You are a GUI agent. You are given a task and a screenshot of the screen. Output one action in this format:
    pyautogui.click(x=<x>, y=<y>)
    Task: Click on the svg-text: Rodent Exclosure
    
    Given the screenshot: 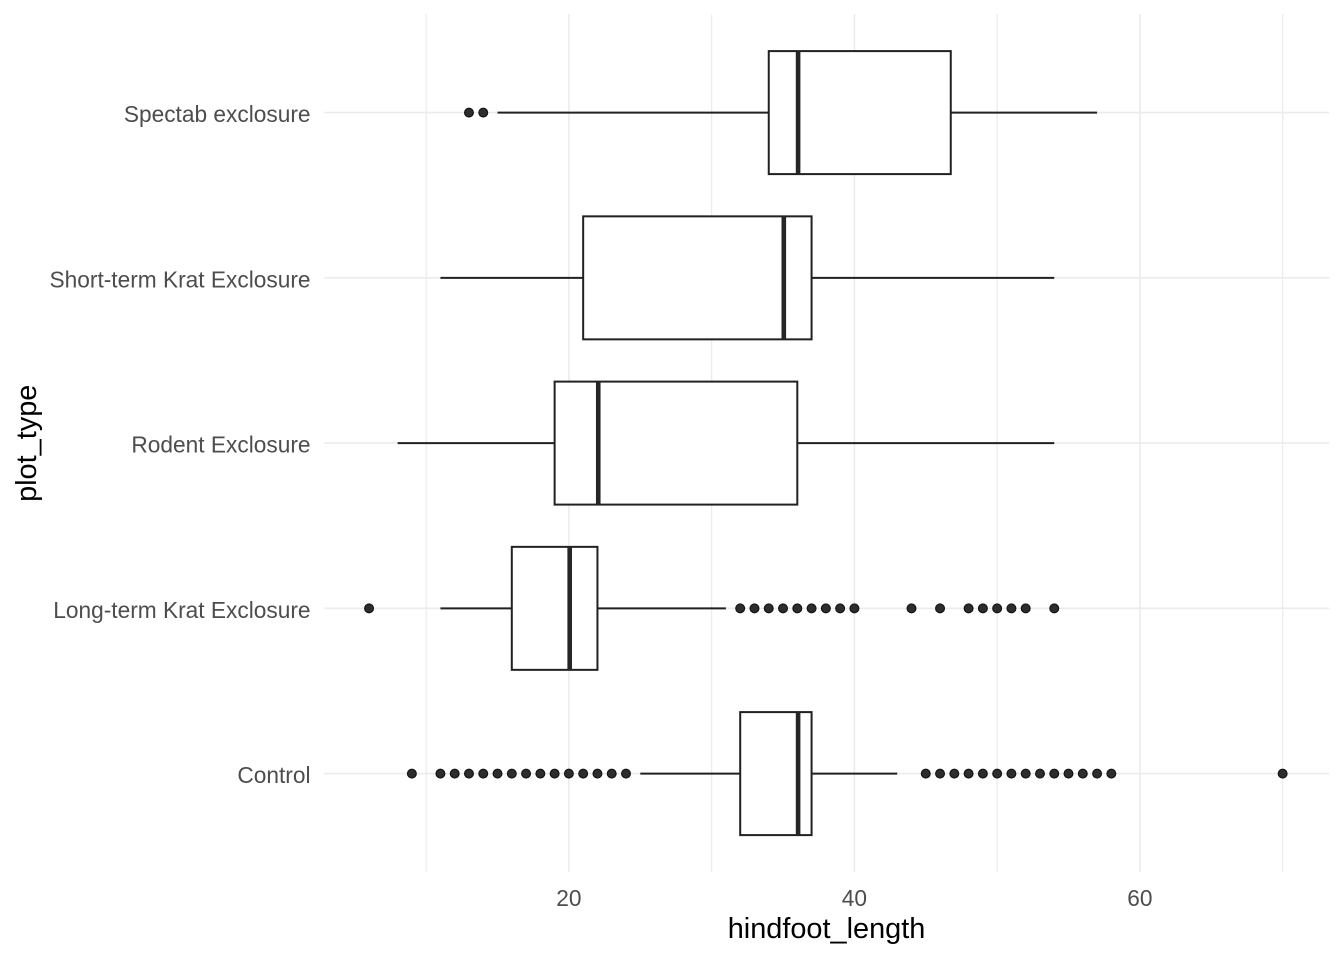 What is the action you would take?
    pyautogui.click(x=220, y=445)
    